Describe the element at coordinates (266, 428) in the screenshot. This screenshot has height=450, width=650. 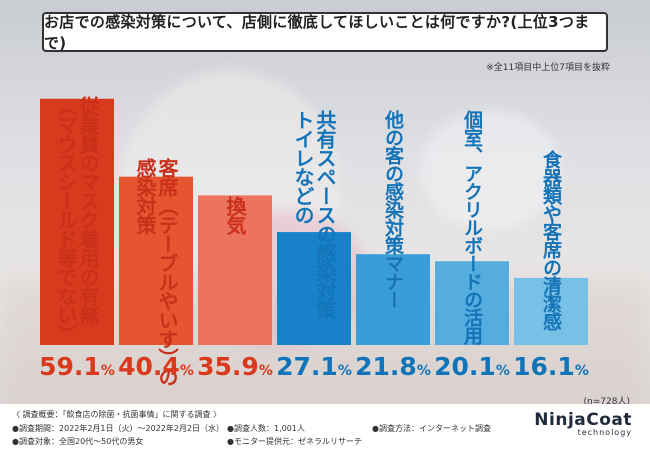
I see `survey-respondents: ●調査人数：1,001人` at that location.